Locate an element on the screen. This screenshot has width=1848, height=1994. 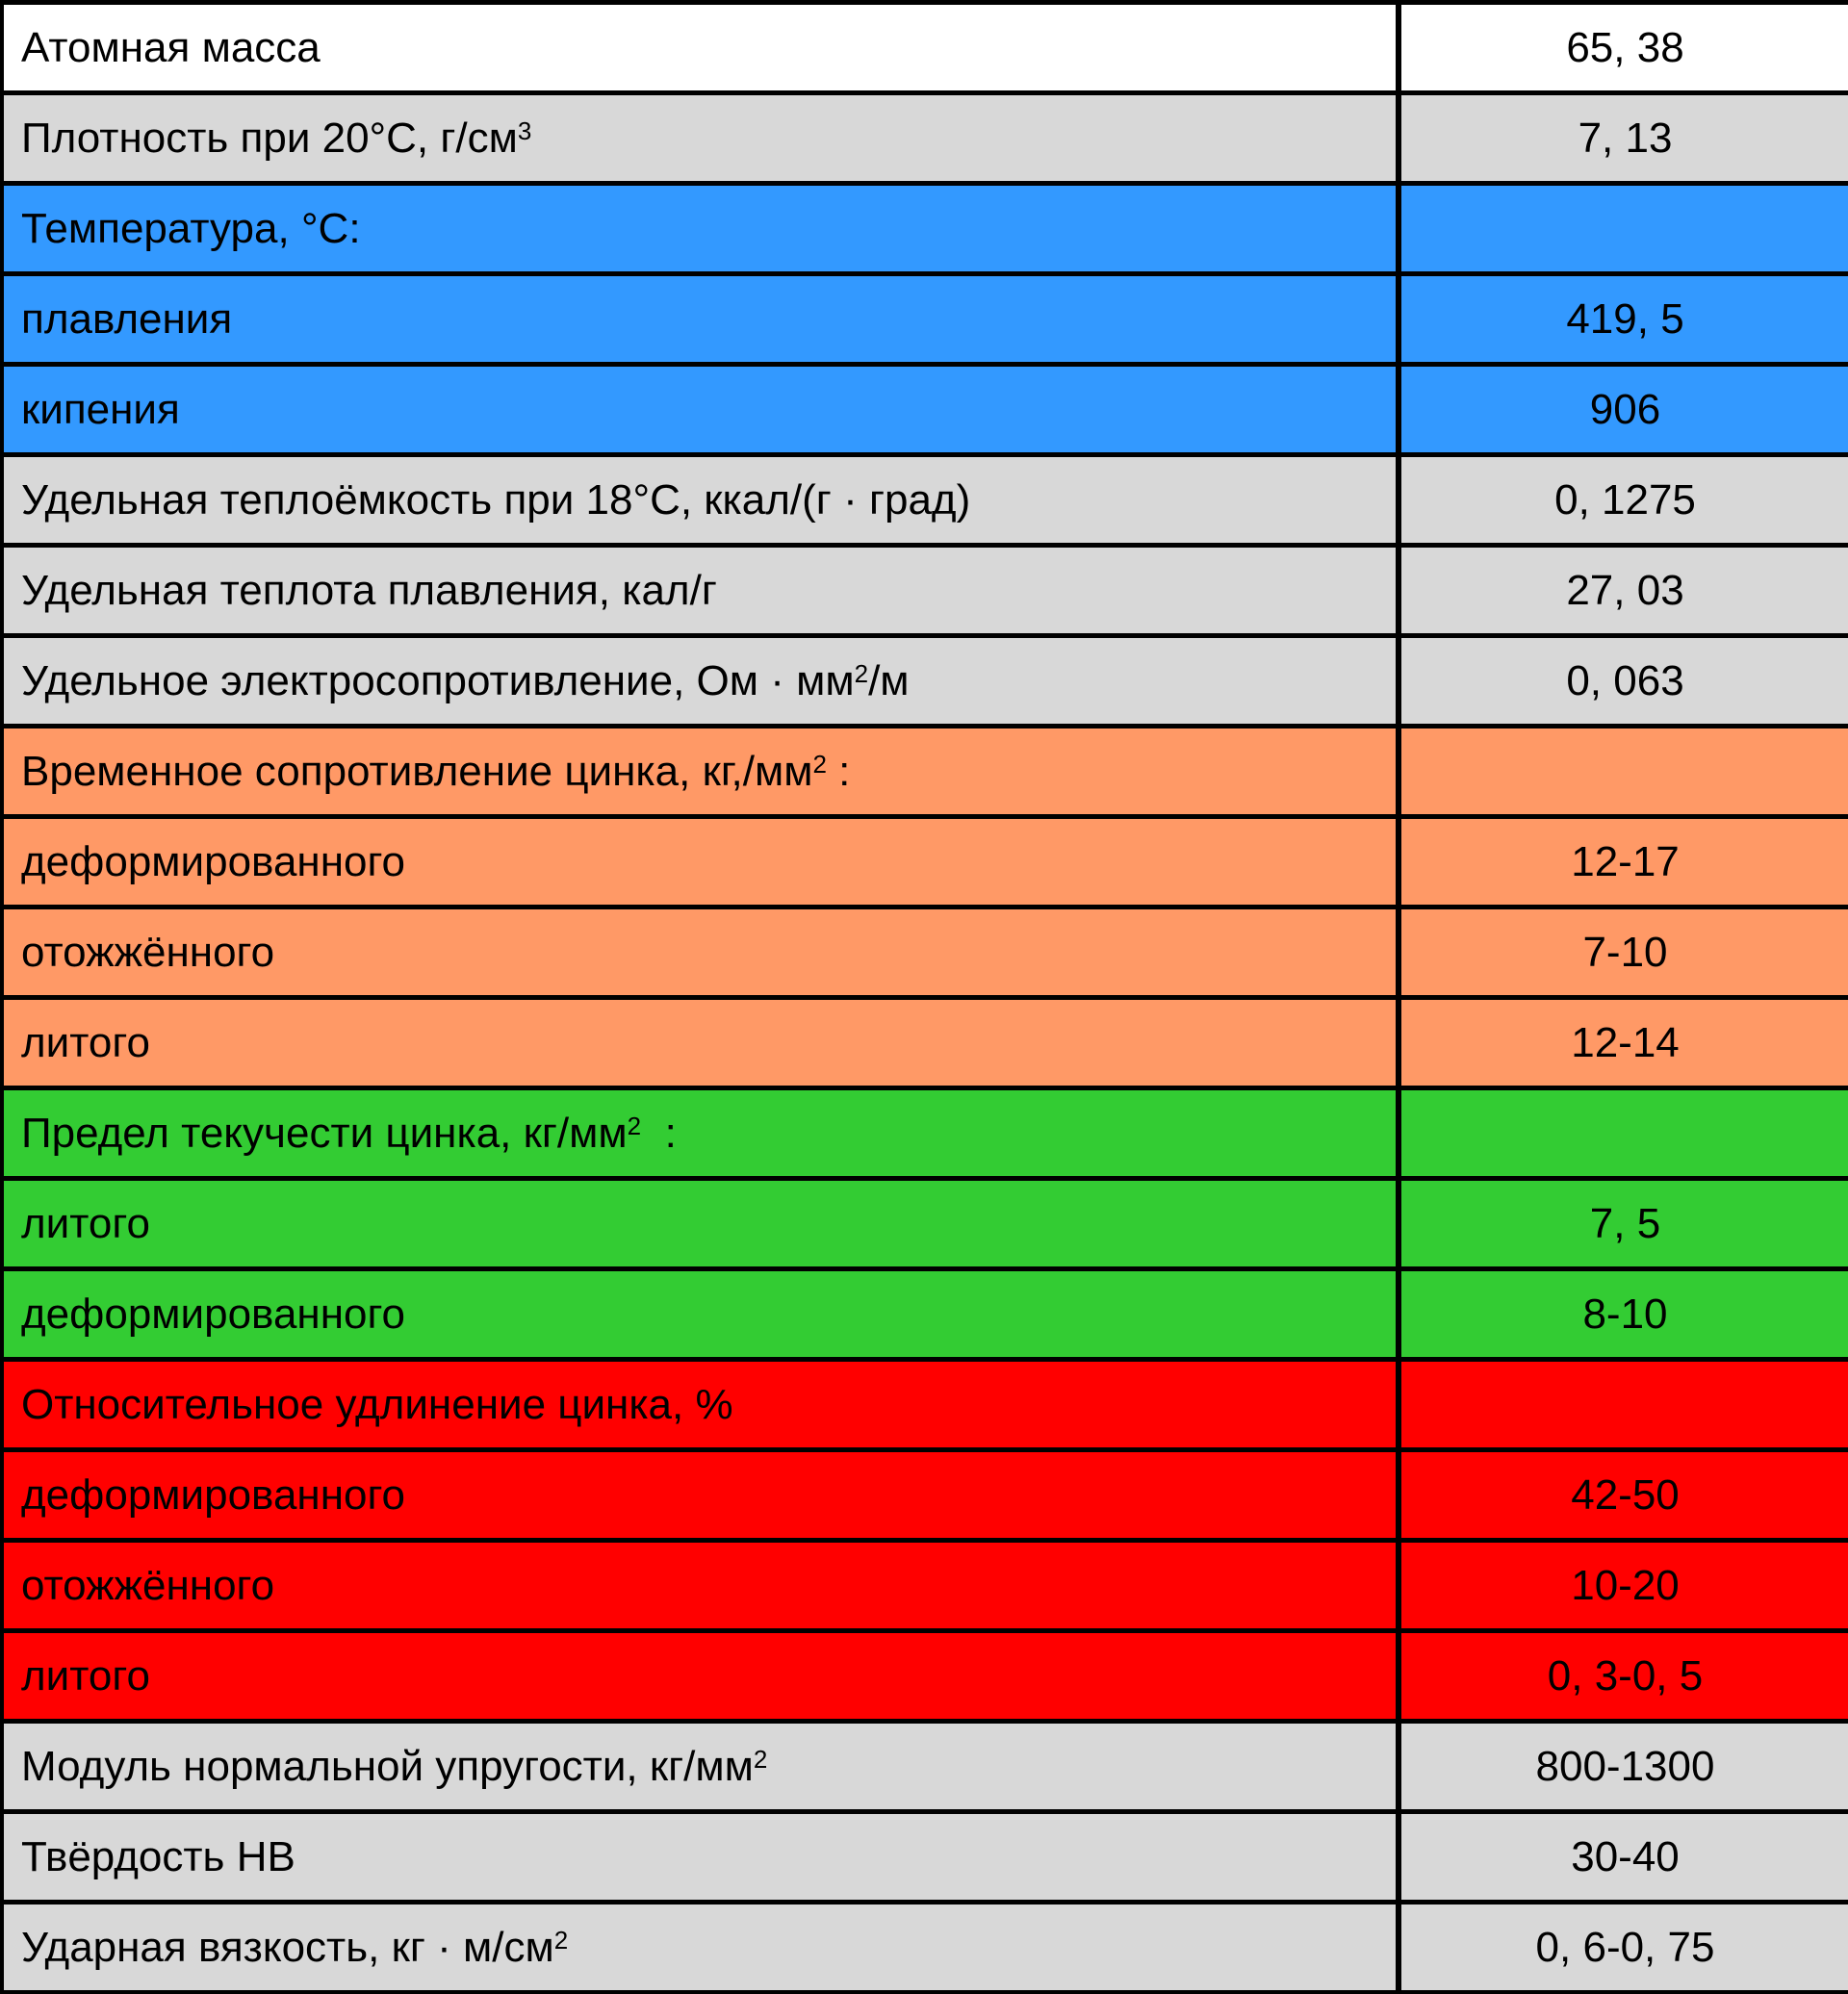
row-value-density: 7, 13 is located at coordinates (1624, 138).